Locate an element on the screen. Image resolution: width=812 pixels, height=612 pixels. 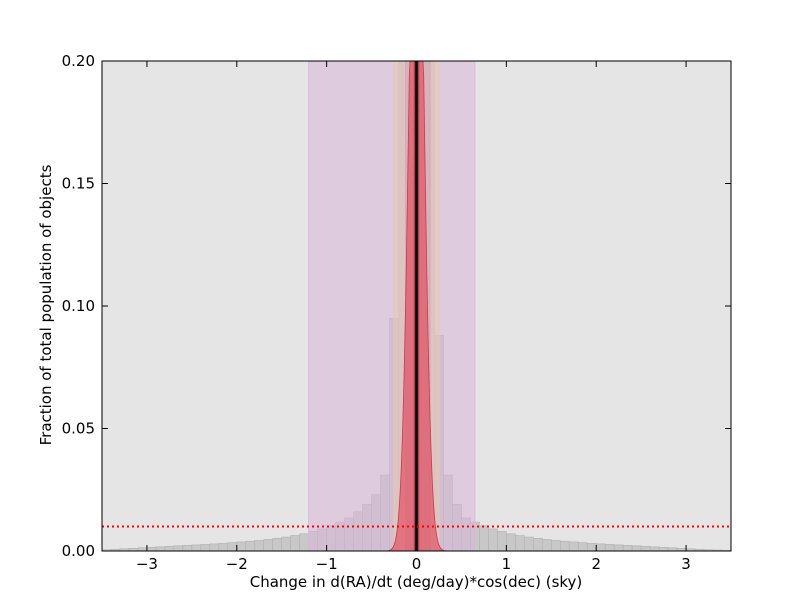
x-tick-label: −3 is located at coordinates (147, 564).